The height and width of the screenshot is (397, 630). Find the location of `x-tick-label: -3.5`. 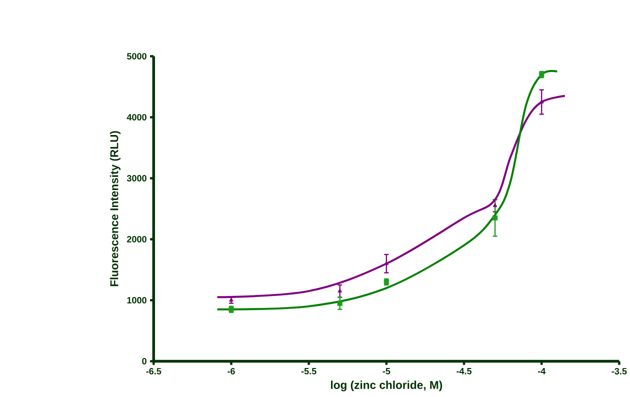

x-tick-label: -3.5 is located at coordinates (619, 371).